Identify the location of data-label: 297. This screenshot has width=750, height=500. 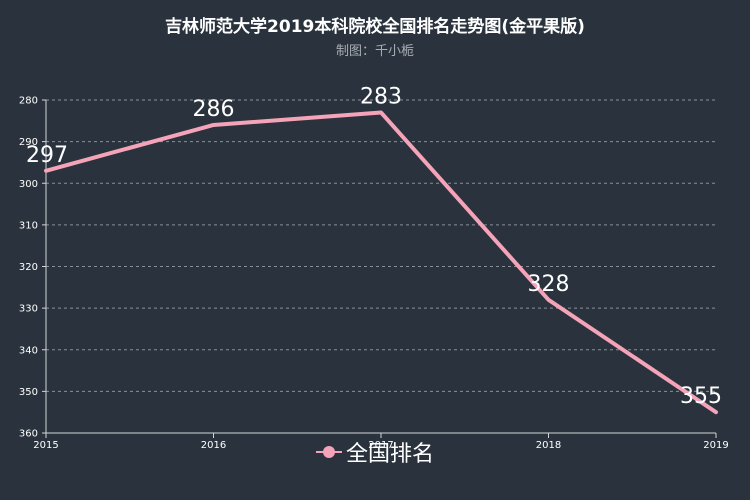
(47, 155).